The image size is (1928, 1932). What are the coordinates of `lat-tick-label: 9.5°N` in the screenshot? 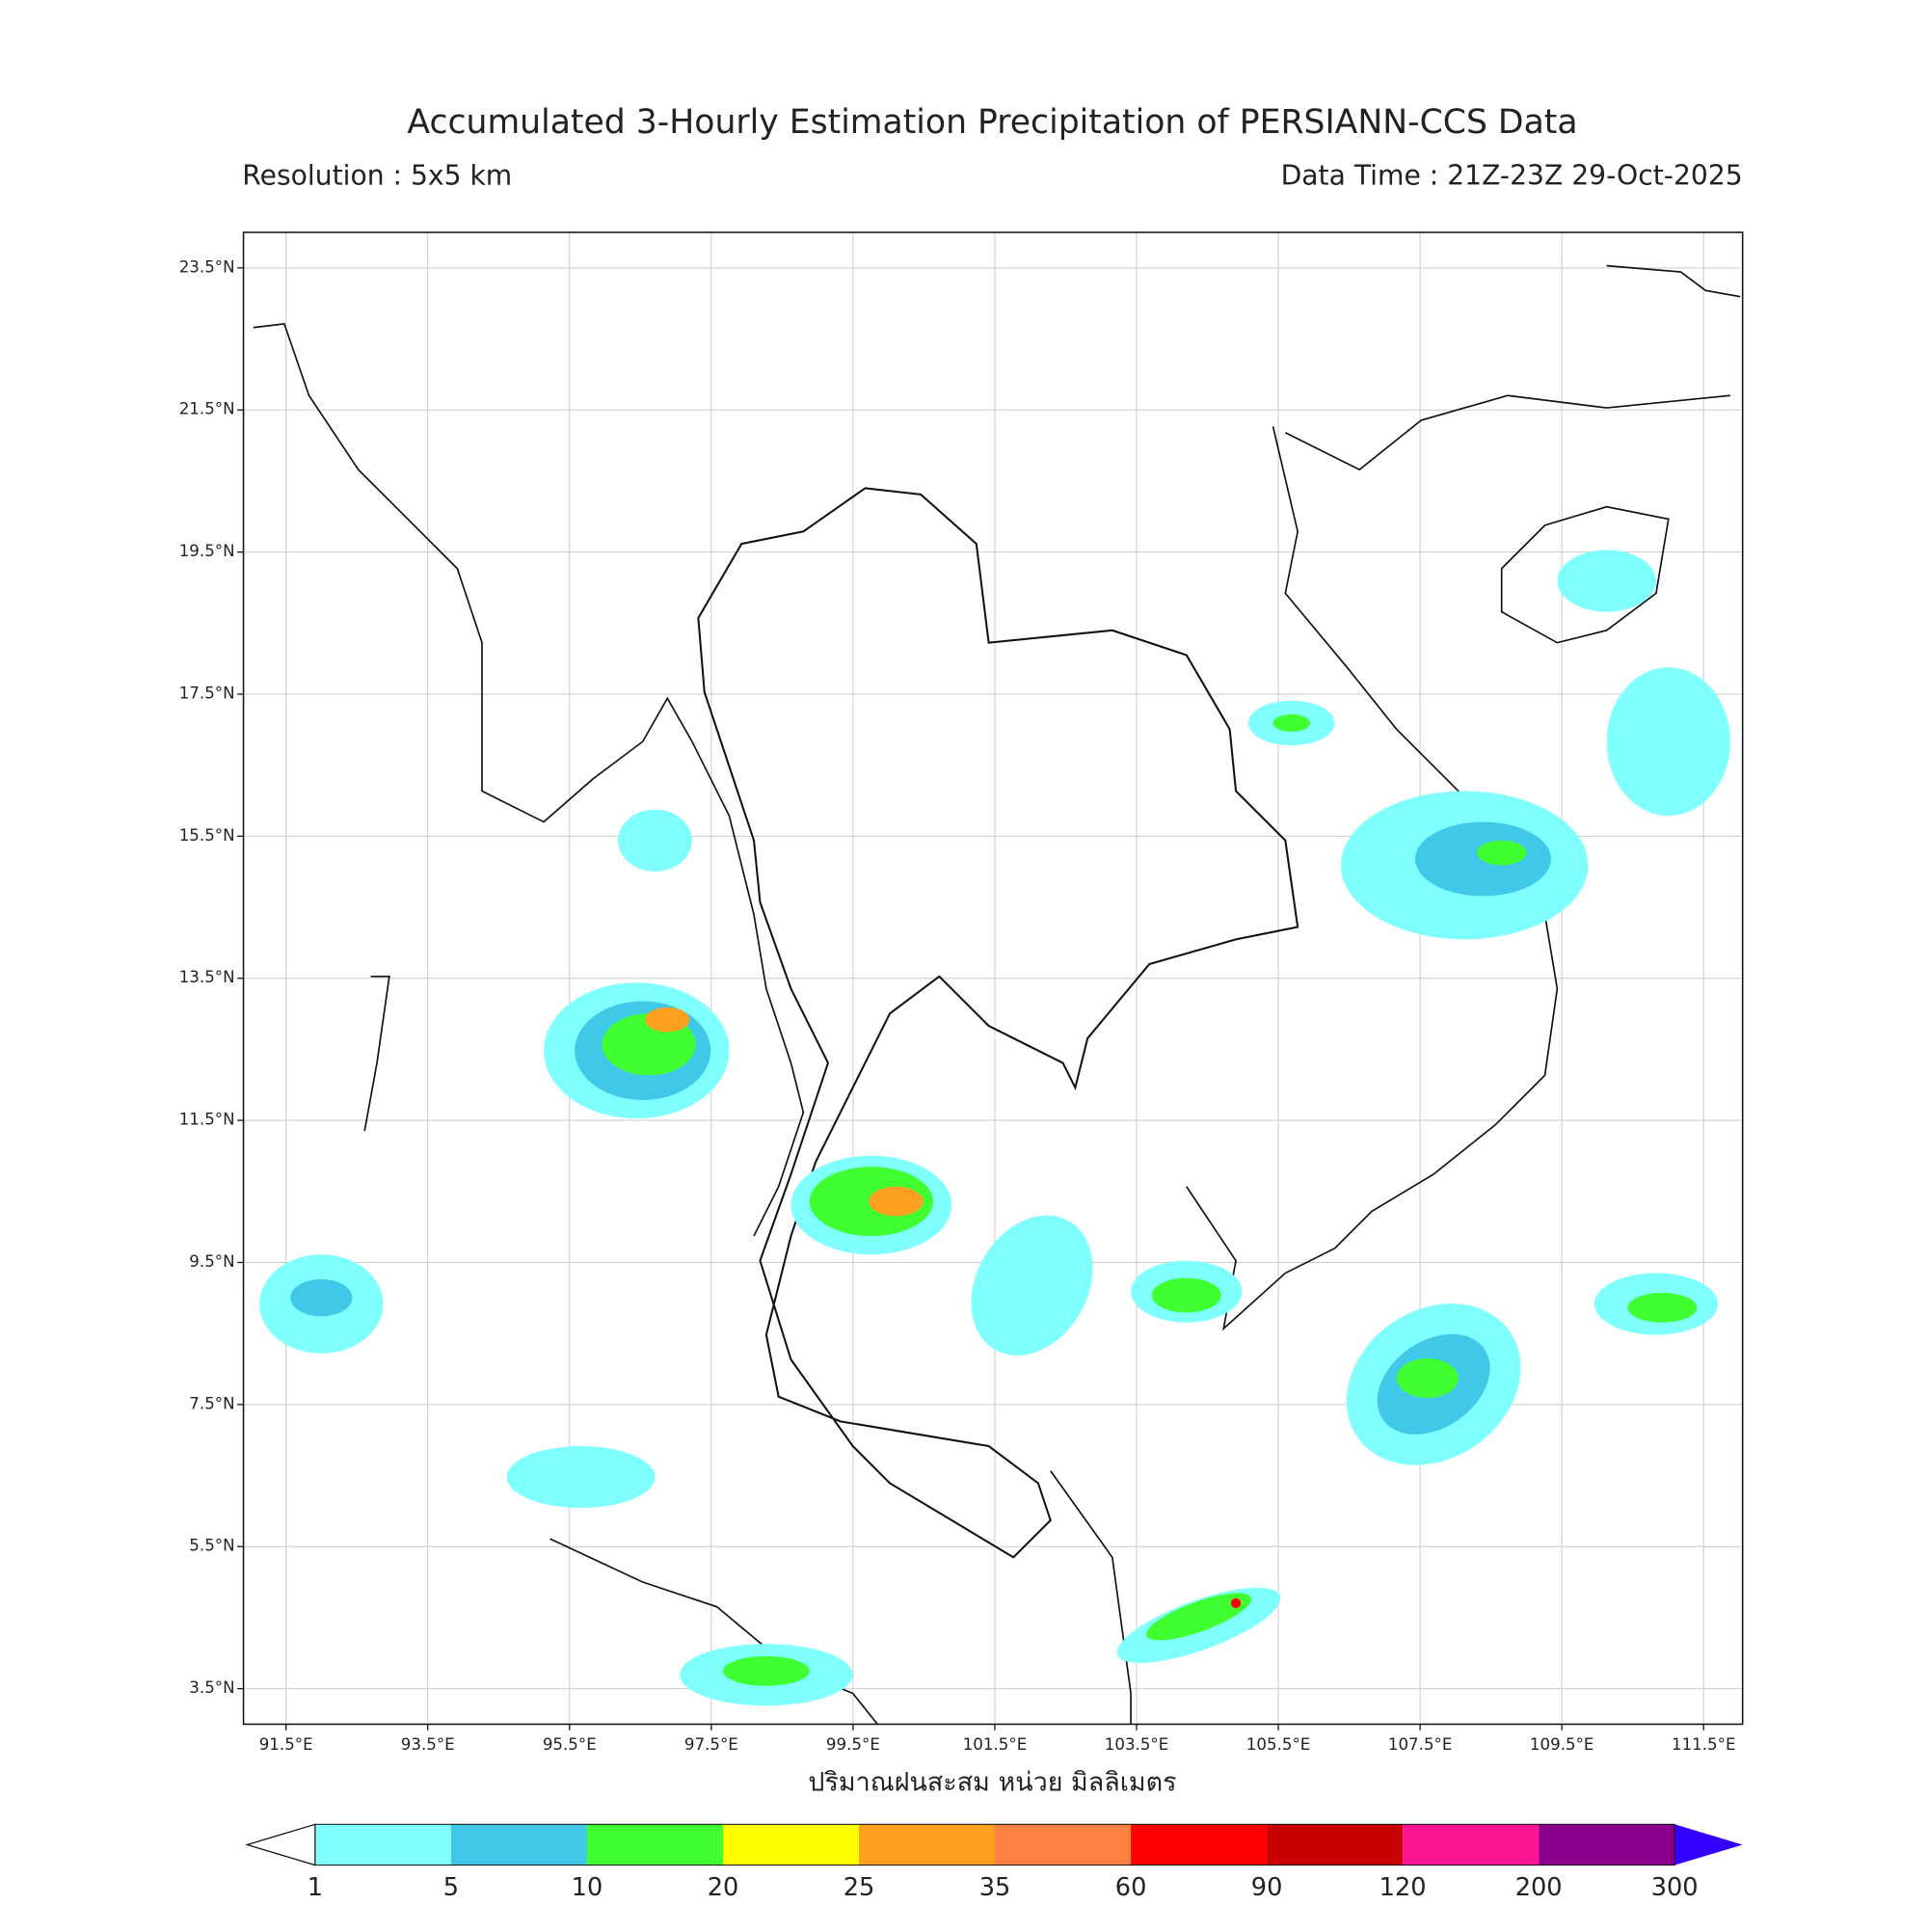 It's located at (212, 1262).